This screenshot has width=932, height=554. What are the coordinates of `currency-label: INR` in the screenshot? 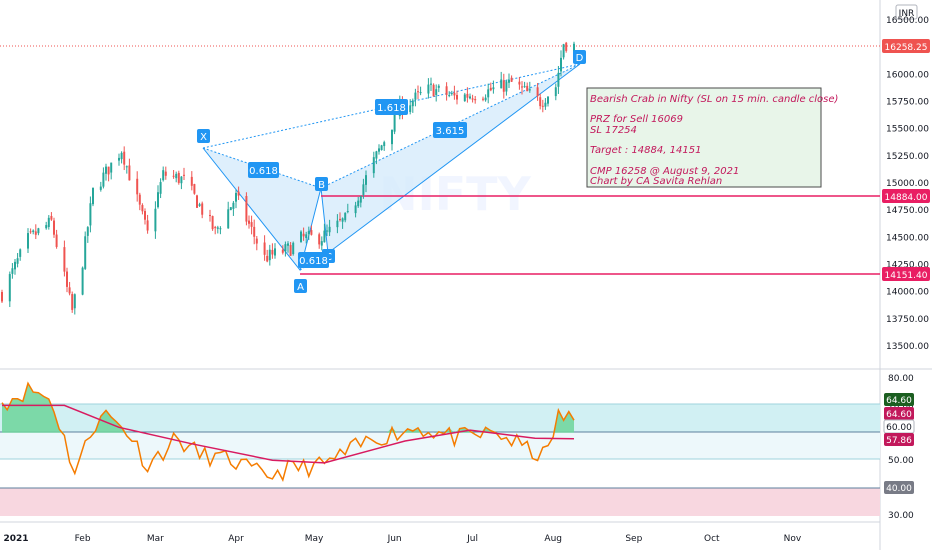 It's located at (907, 14).